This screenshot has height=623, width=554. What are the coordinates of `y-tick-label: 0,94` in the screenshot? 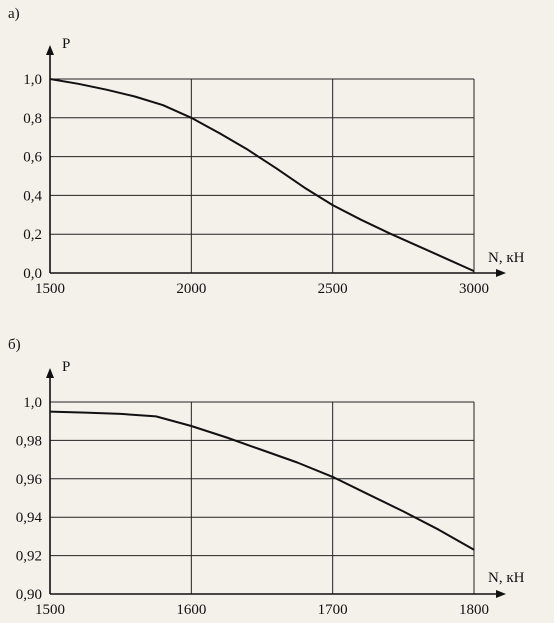 It's located at (29, 518).